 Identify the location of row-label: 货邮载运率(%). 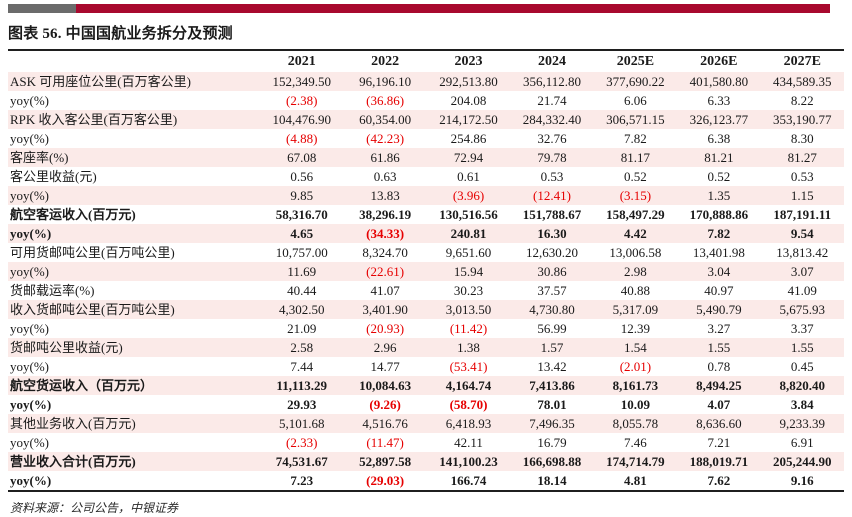
(52, 290).